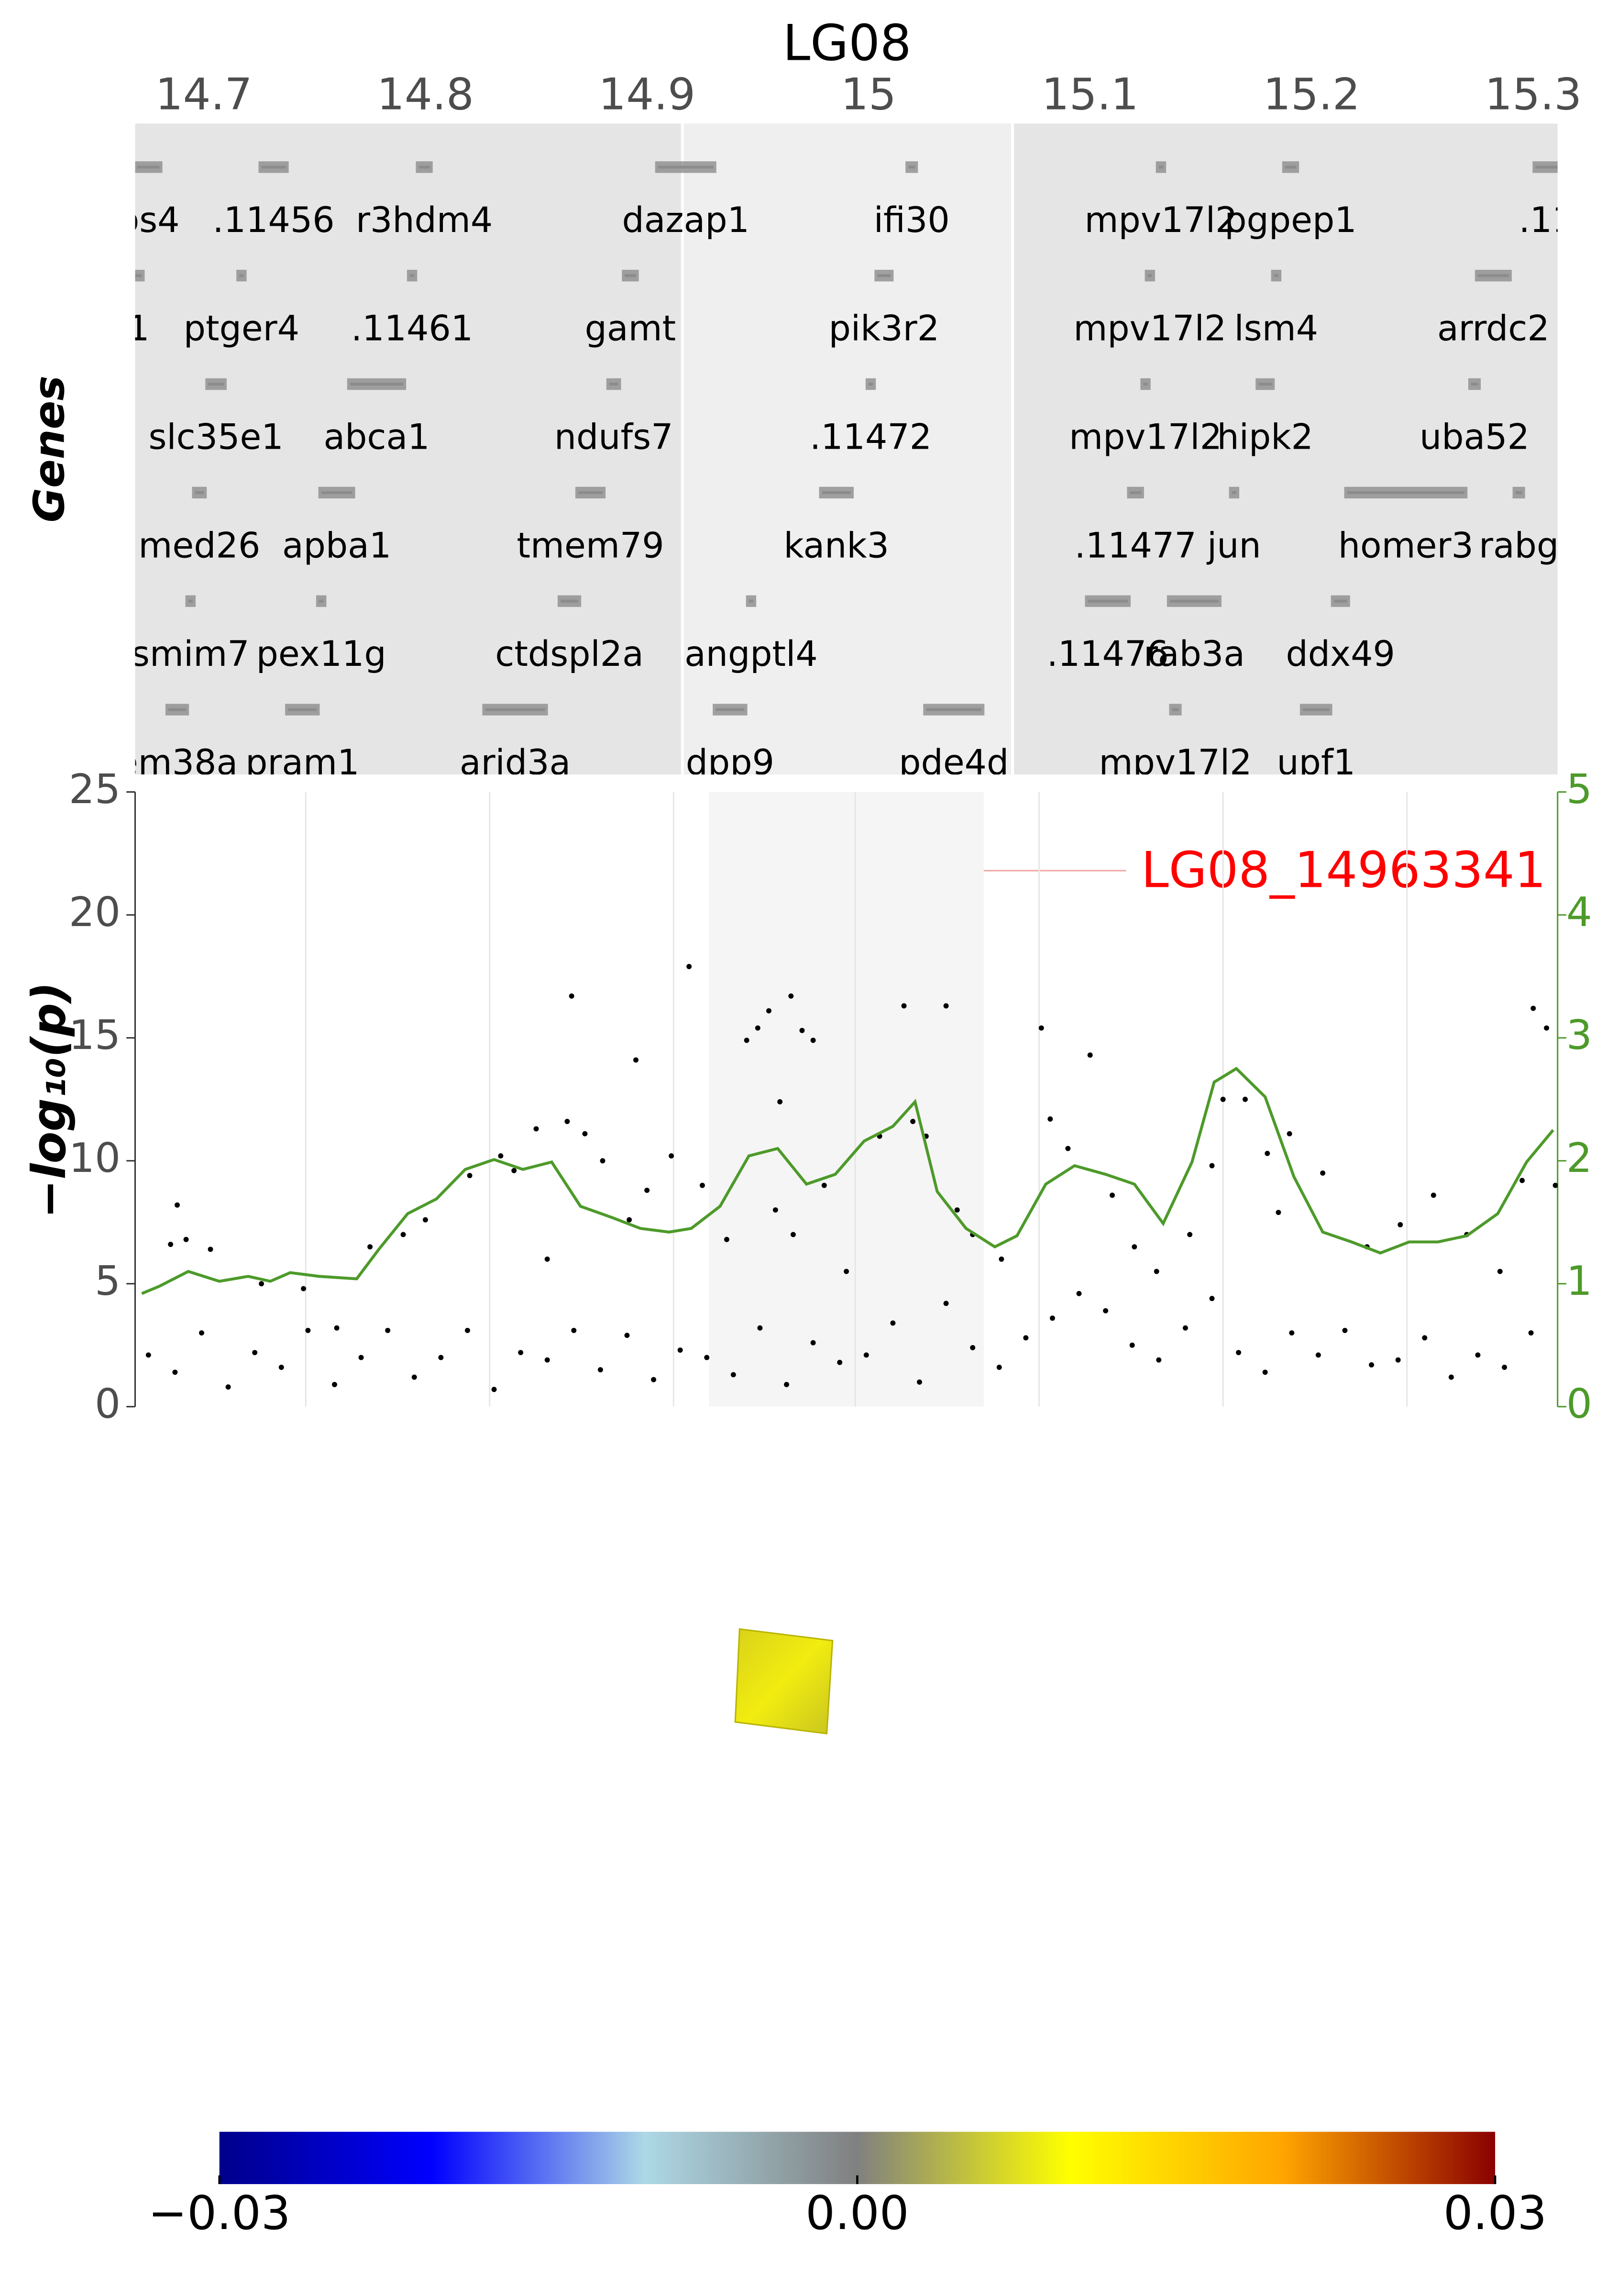 This screenshot has width=1607, height=2296. Describe the element at coordinates (1475, 437) in the screenshot. I see `gene-label: uba52` at that location.